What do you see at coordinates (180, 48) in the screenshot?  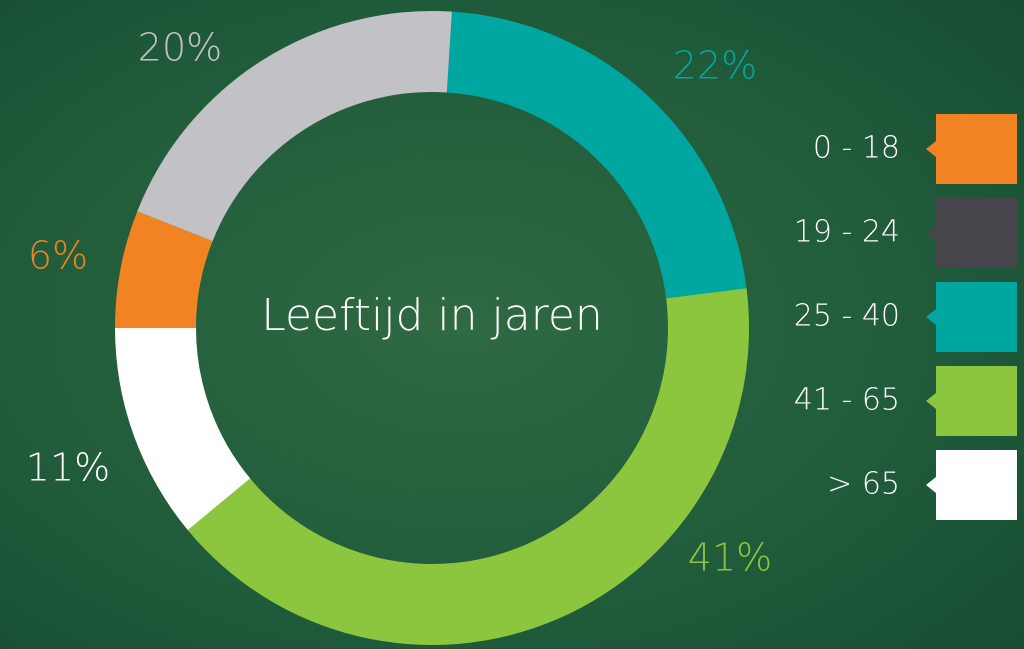 I see `data-label: 20%` at bounding box center [180, 48].